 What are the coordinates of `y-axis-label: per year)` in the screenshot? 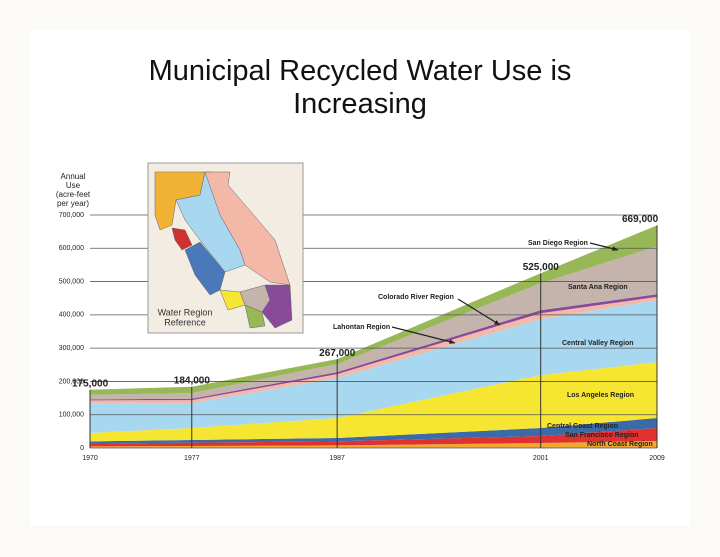 It's located at (73, 203).